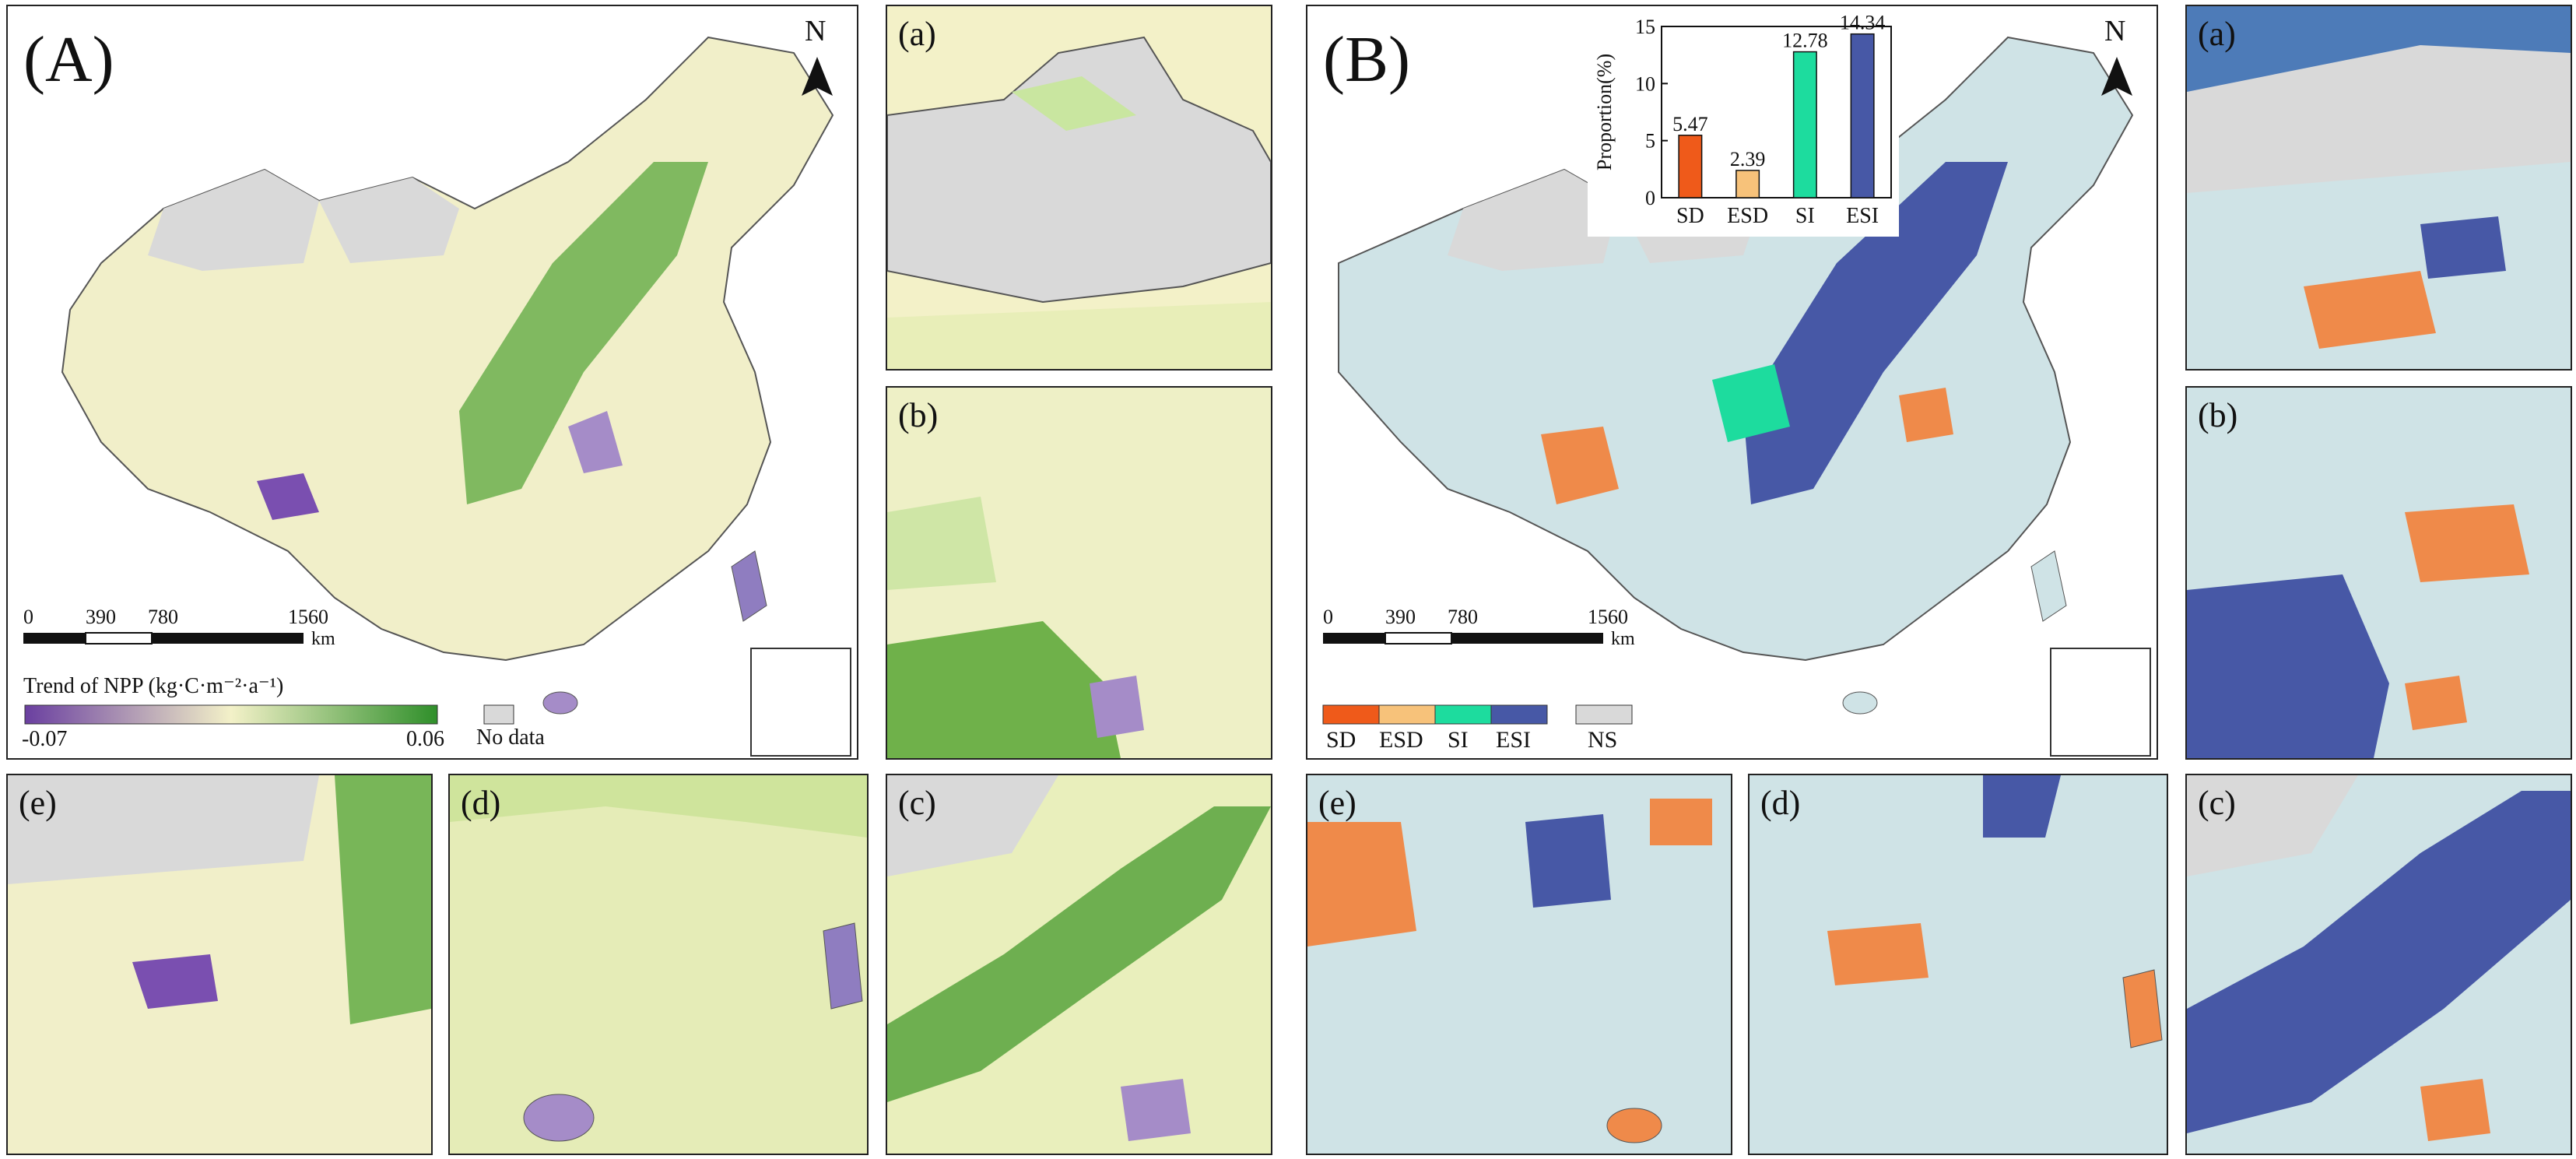 This screenshot has height=1159, width=2576. I want to click on legend-min: -0.07, so click(45, 739).